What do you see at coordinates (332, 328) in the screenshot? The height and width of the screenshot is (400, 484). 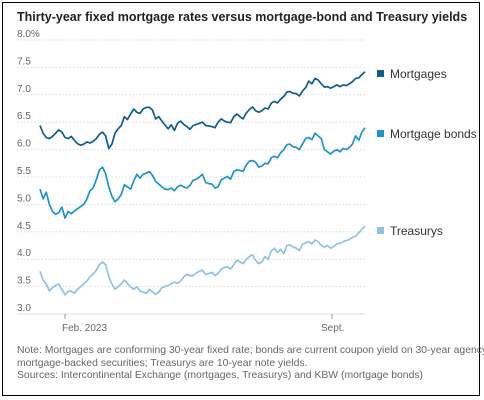 I see `x-tick-label: Sept.` at bounding box center [332, 328].